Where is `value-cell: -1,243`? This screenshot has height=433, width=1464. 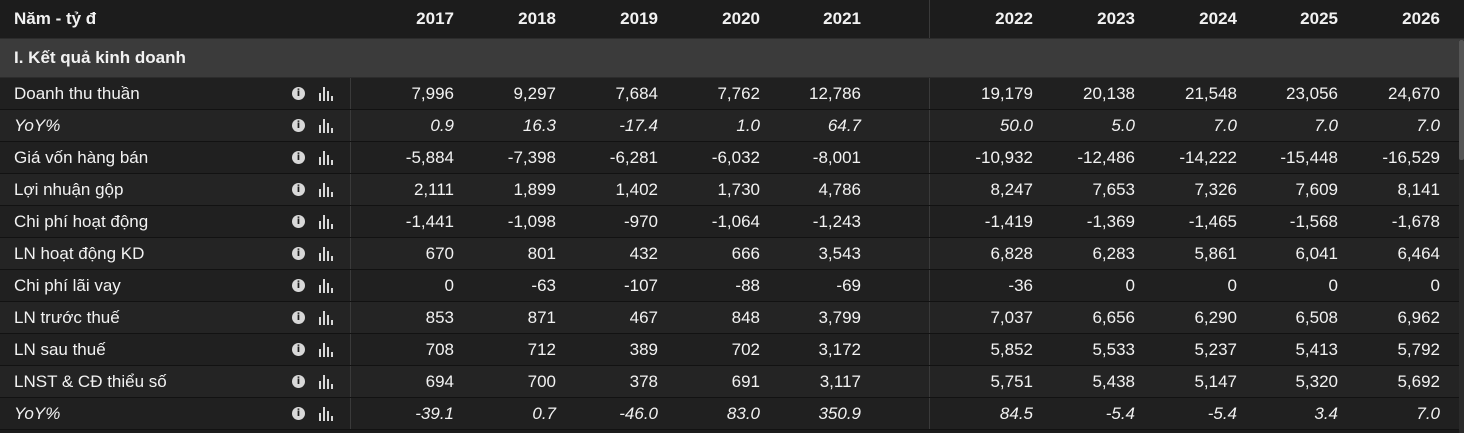 value-cell: -1,243 is located at coordinates (836, 221).